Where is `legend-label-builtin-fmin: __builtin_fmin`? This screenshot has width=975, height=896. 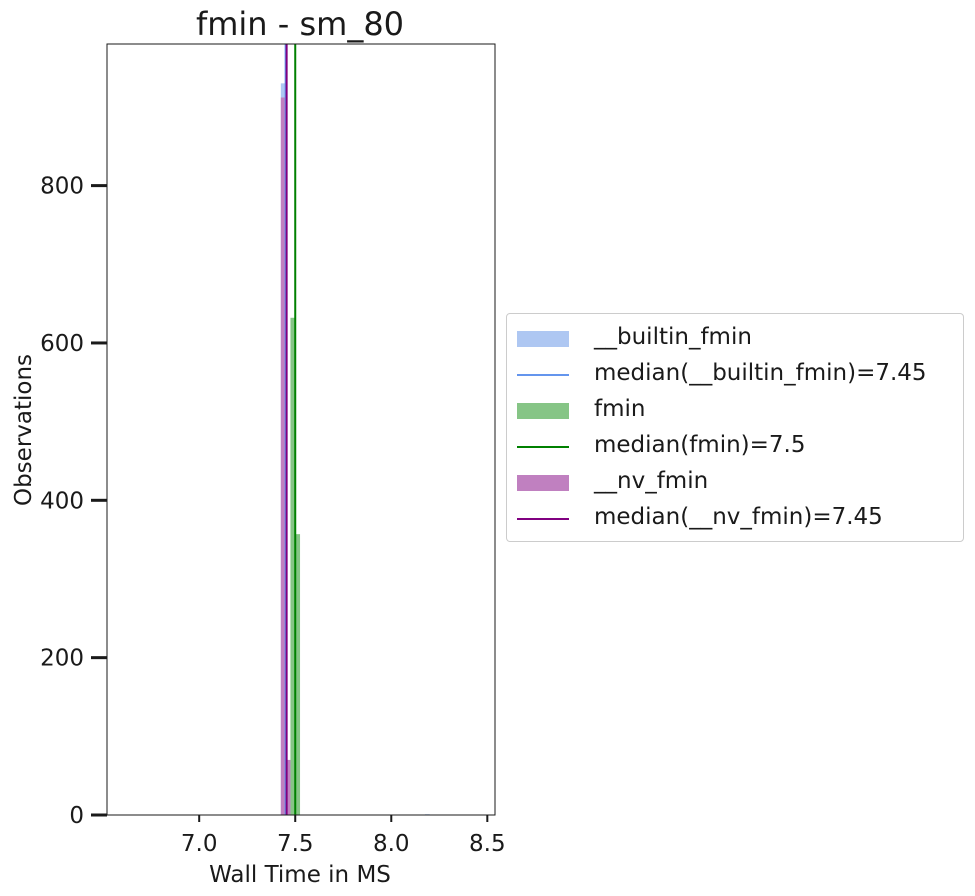 legend-label-builtin-fmin: __builtin_fmin is located at coordinates (673, 337).